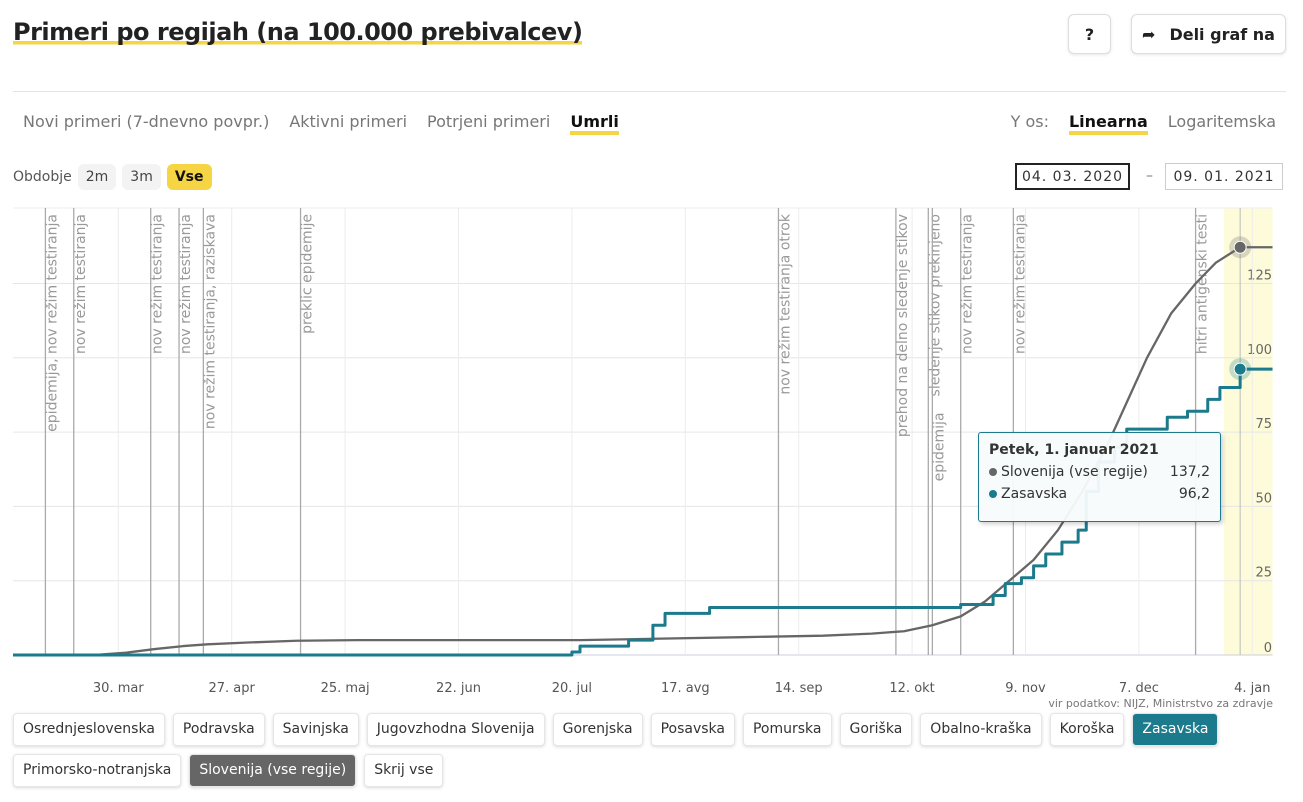 This screenshot has width=1303, height=802. Describe the element at coordinates (345, 688) in the screenshot. I see `x-tick-label: 25. maj` at that location.